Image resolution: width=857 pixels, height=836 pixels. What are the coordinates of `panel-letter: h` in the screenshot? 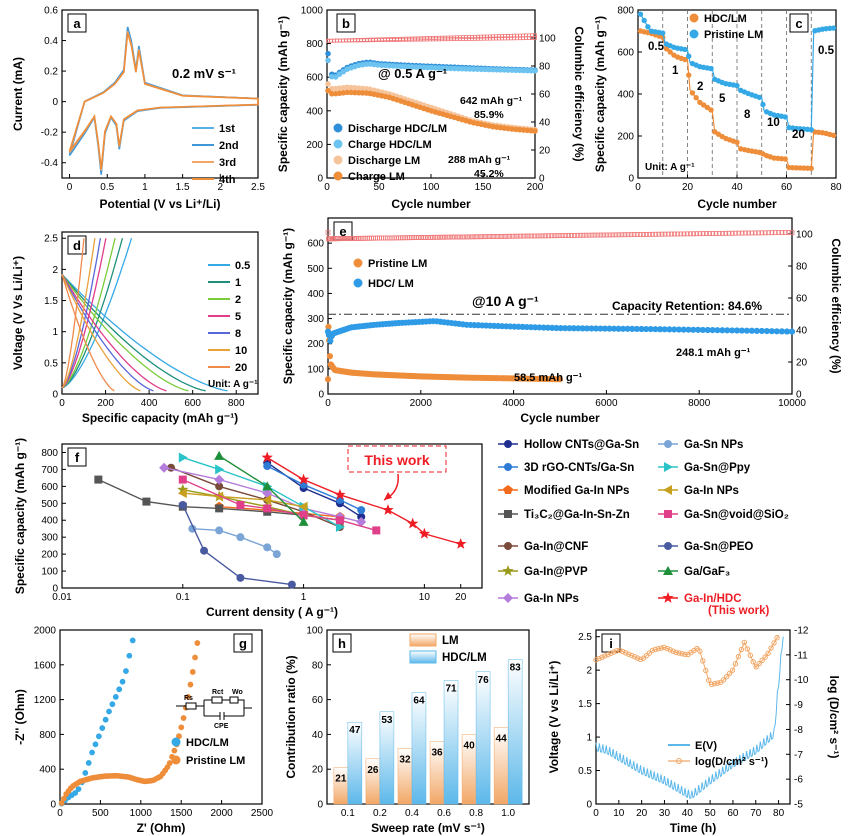 It's located at (342, 643).